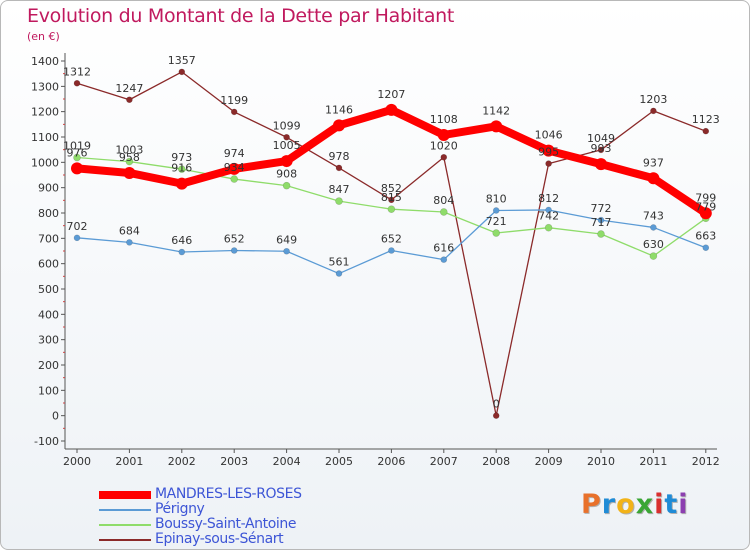 This screenshot has height=550, width=750. I want to click on data-label: 847, so click(339, 189).